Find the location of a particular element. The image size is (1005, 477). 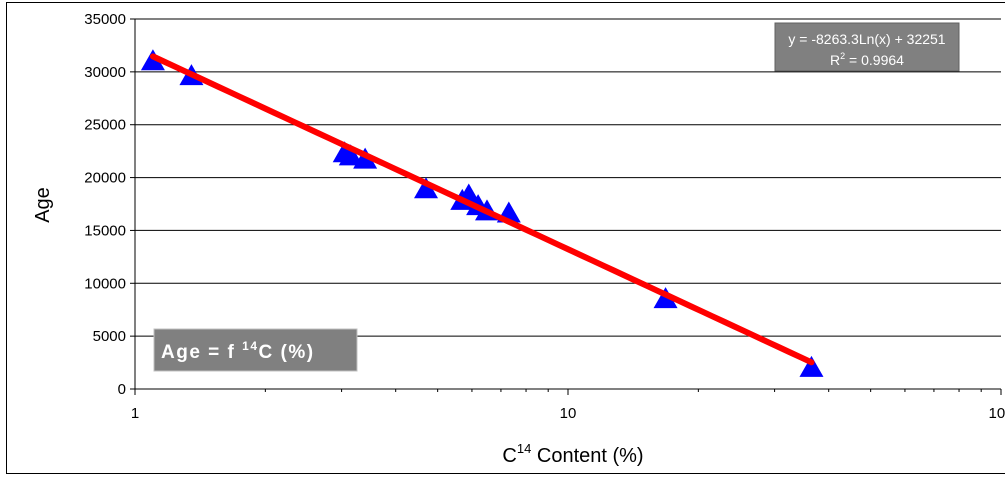

x-tick-label: 1 is located at coordinates (135, 413).